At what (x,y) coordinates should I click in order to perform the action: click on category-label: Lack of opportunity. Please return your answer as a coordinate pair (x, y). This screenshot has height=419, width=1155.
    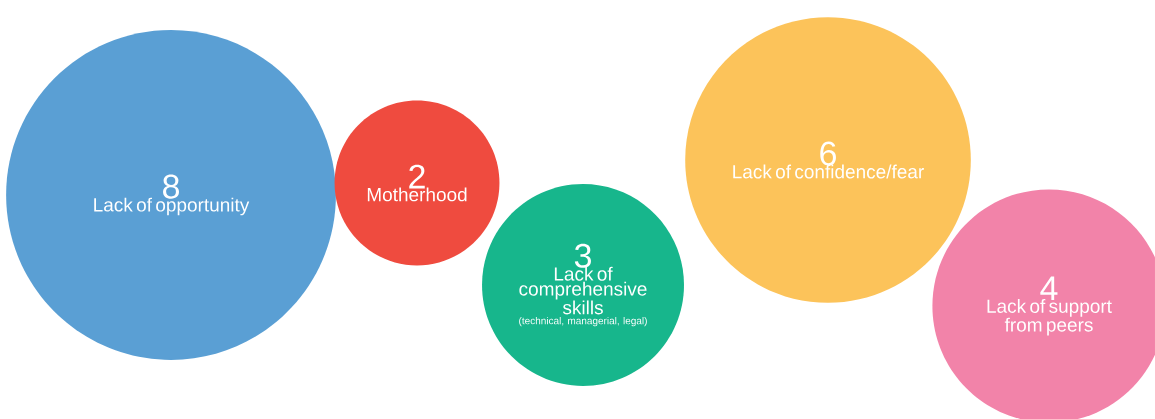
    Looking at the image, I should click on (172, 206).